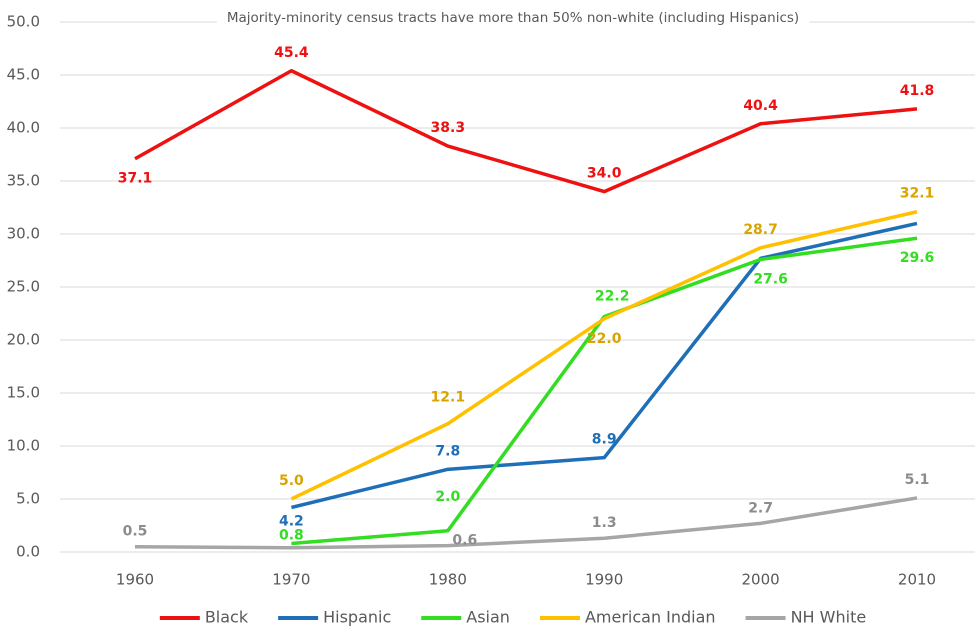  Describe the element at coordinates (917, 194) in the screenshot. I see `data-label: 32.1` at that location.